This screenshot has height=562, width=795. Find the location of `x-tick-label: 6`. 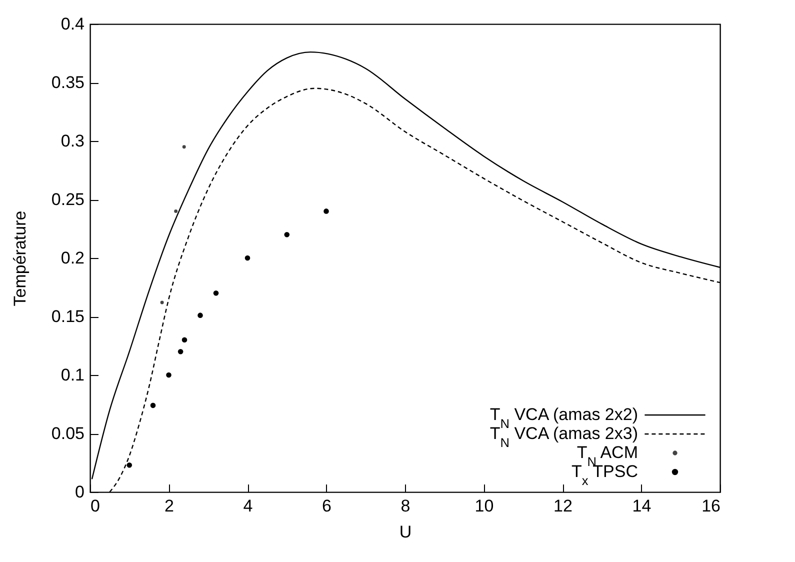

x-tick-label: 6 is located at coordinates (327, 506).